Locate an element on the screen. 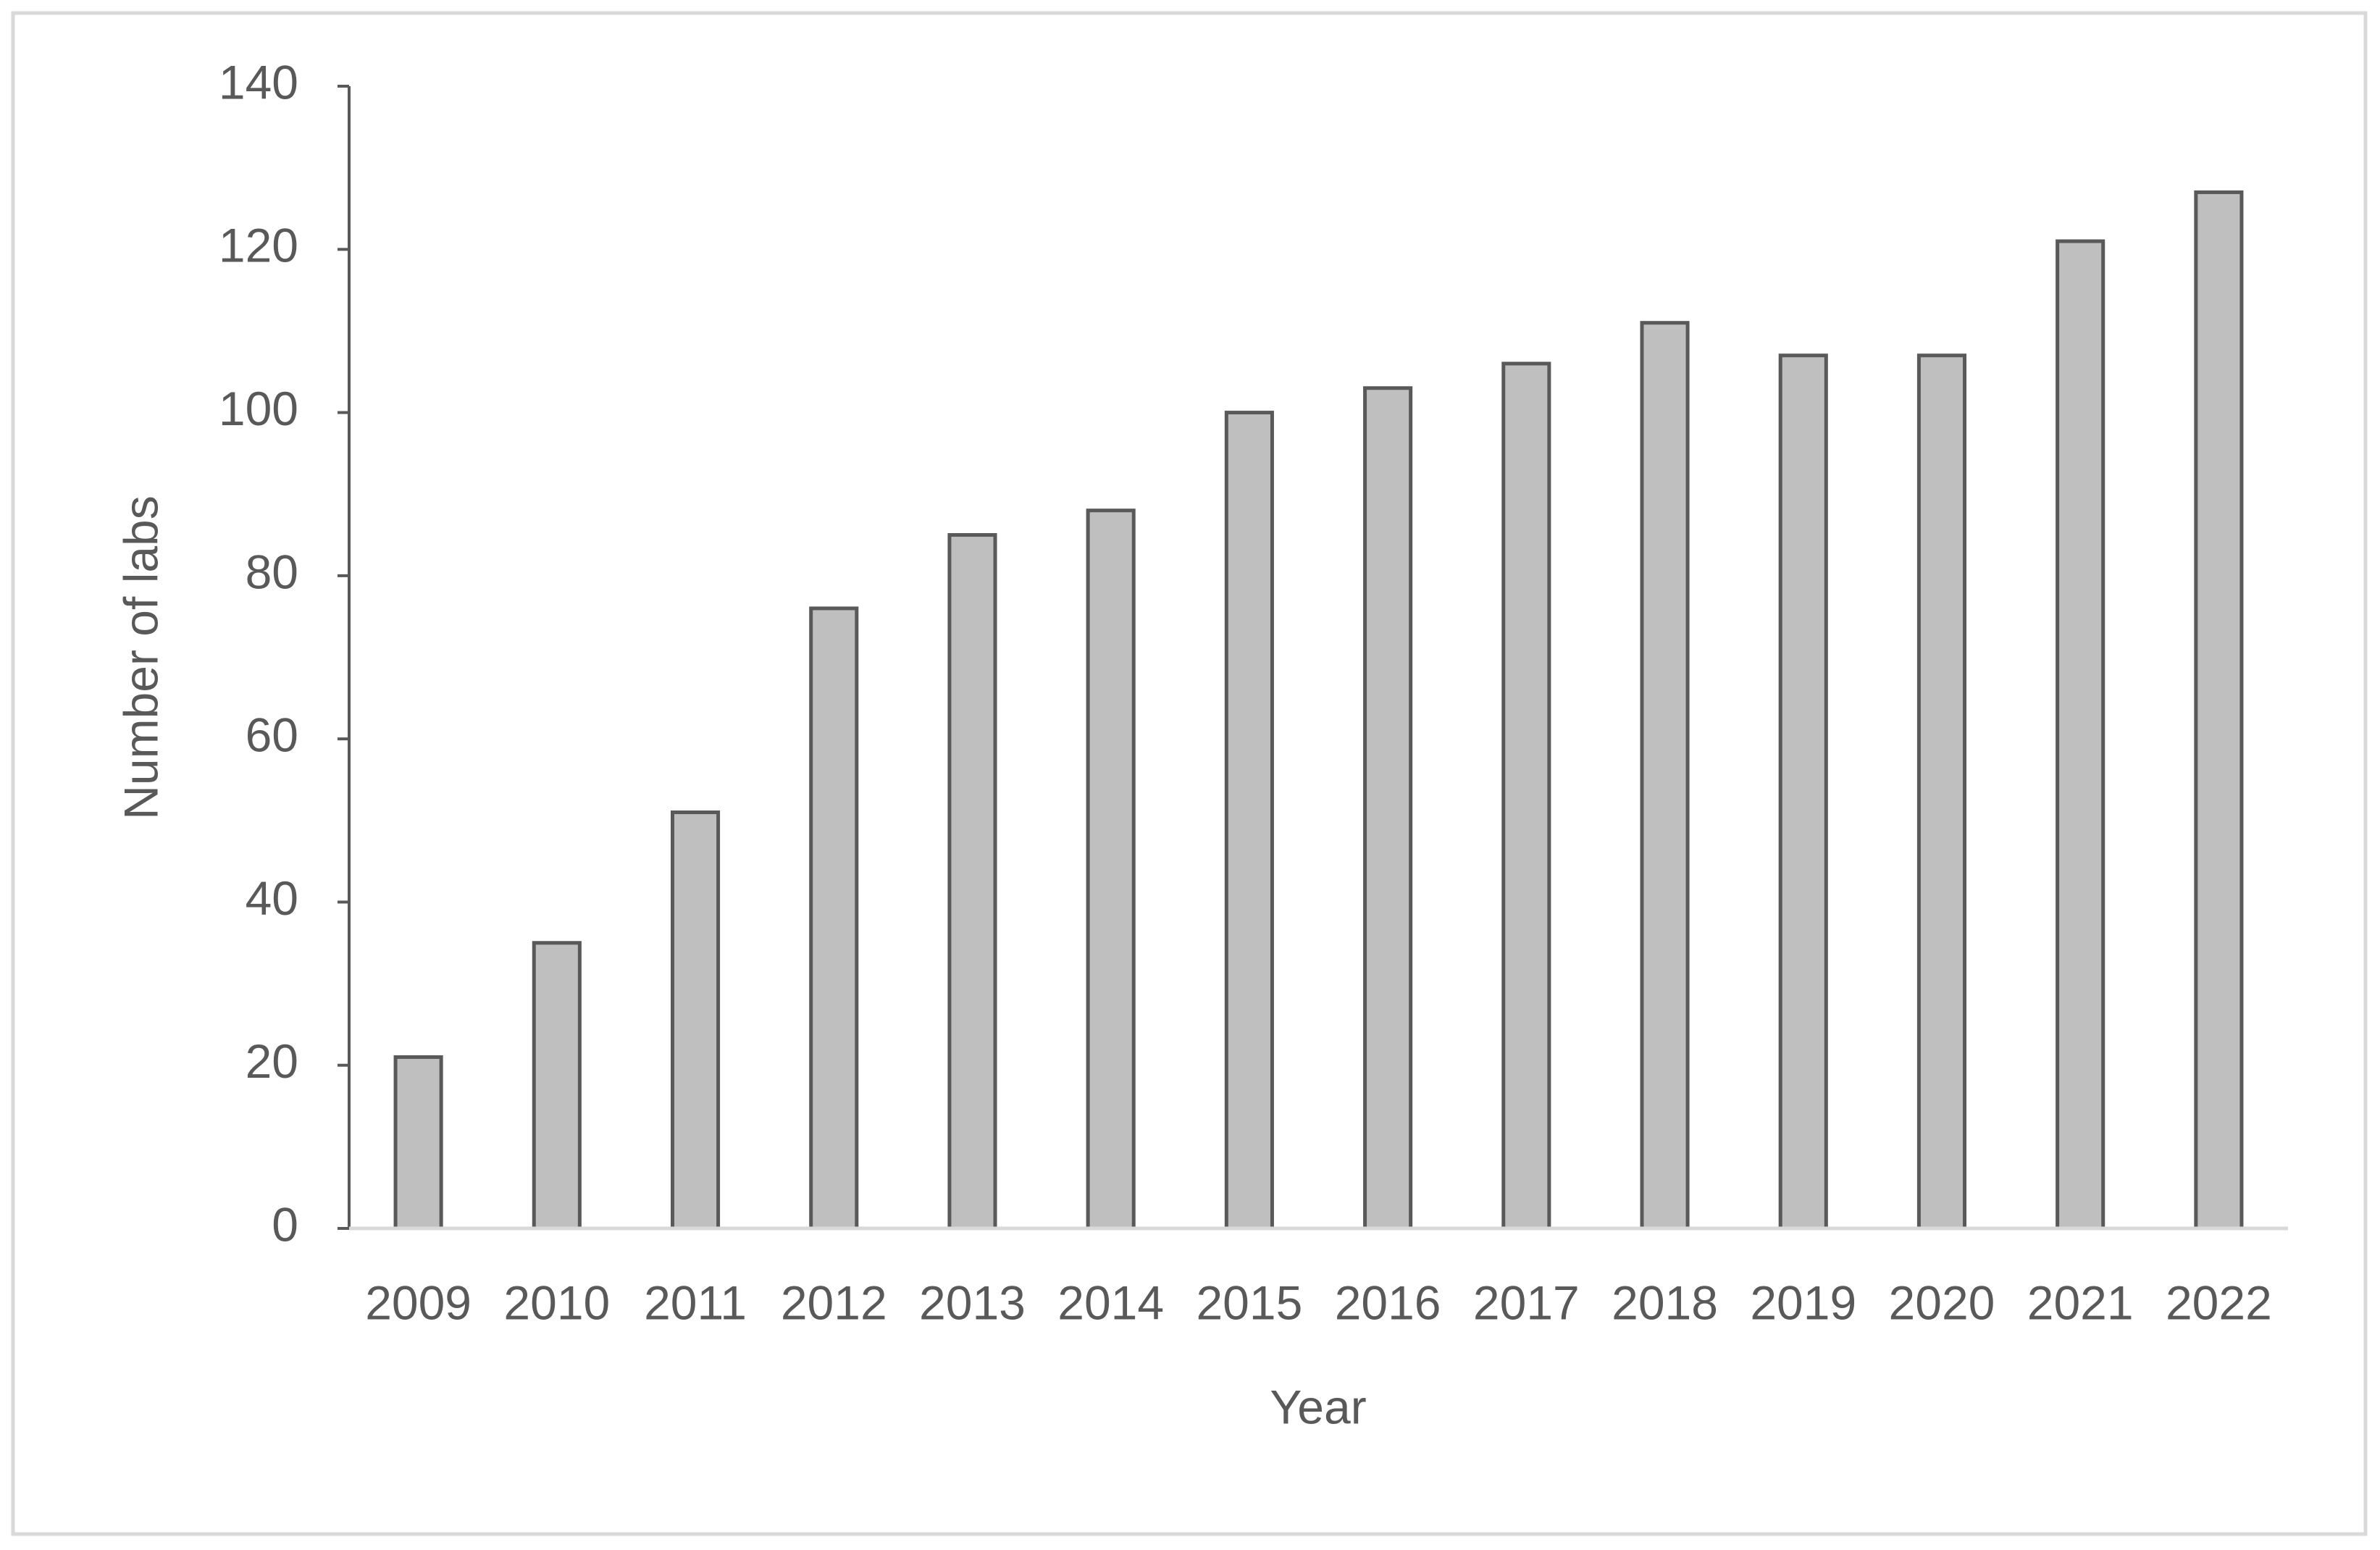 The image size is (2380, 1550). x-tick-label: 2010 is located at coordinates (556, 1302).